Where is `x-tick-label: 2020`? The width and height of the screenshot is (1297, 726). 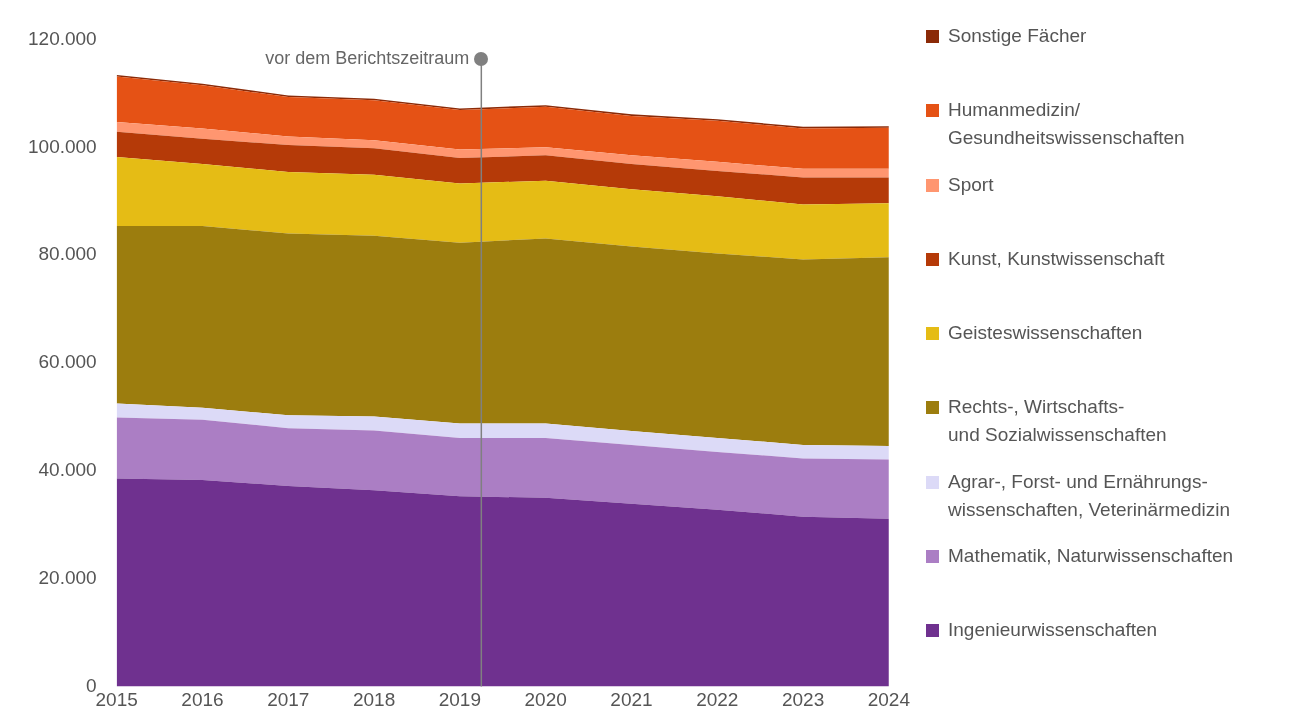
x-tick-label: 2020 is located at coordinates (545, 700).